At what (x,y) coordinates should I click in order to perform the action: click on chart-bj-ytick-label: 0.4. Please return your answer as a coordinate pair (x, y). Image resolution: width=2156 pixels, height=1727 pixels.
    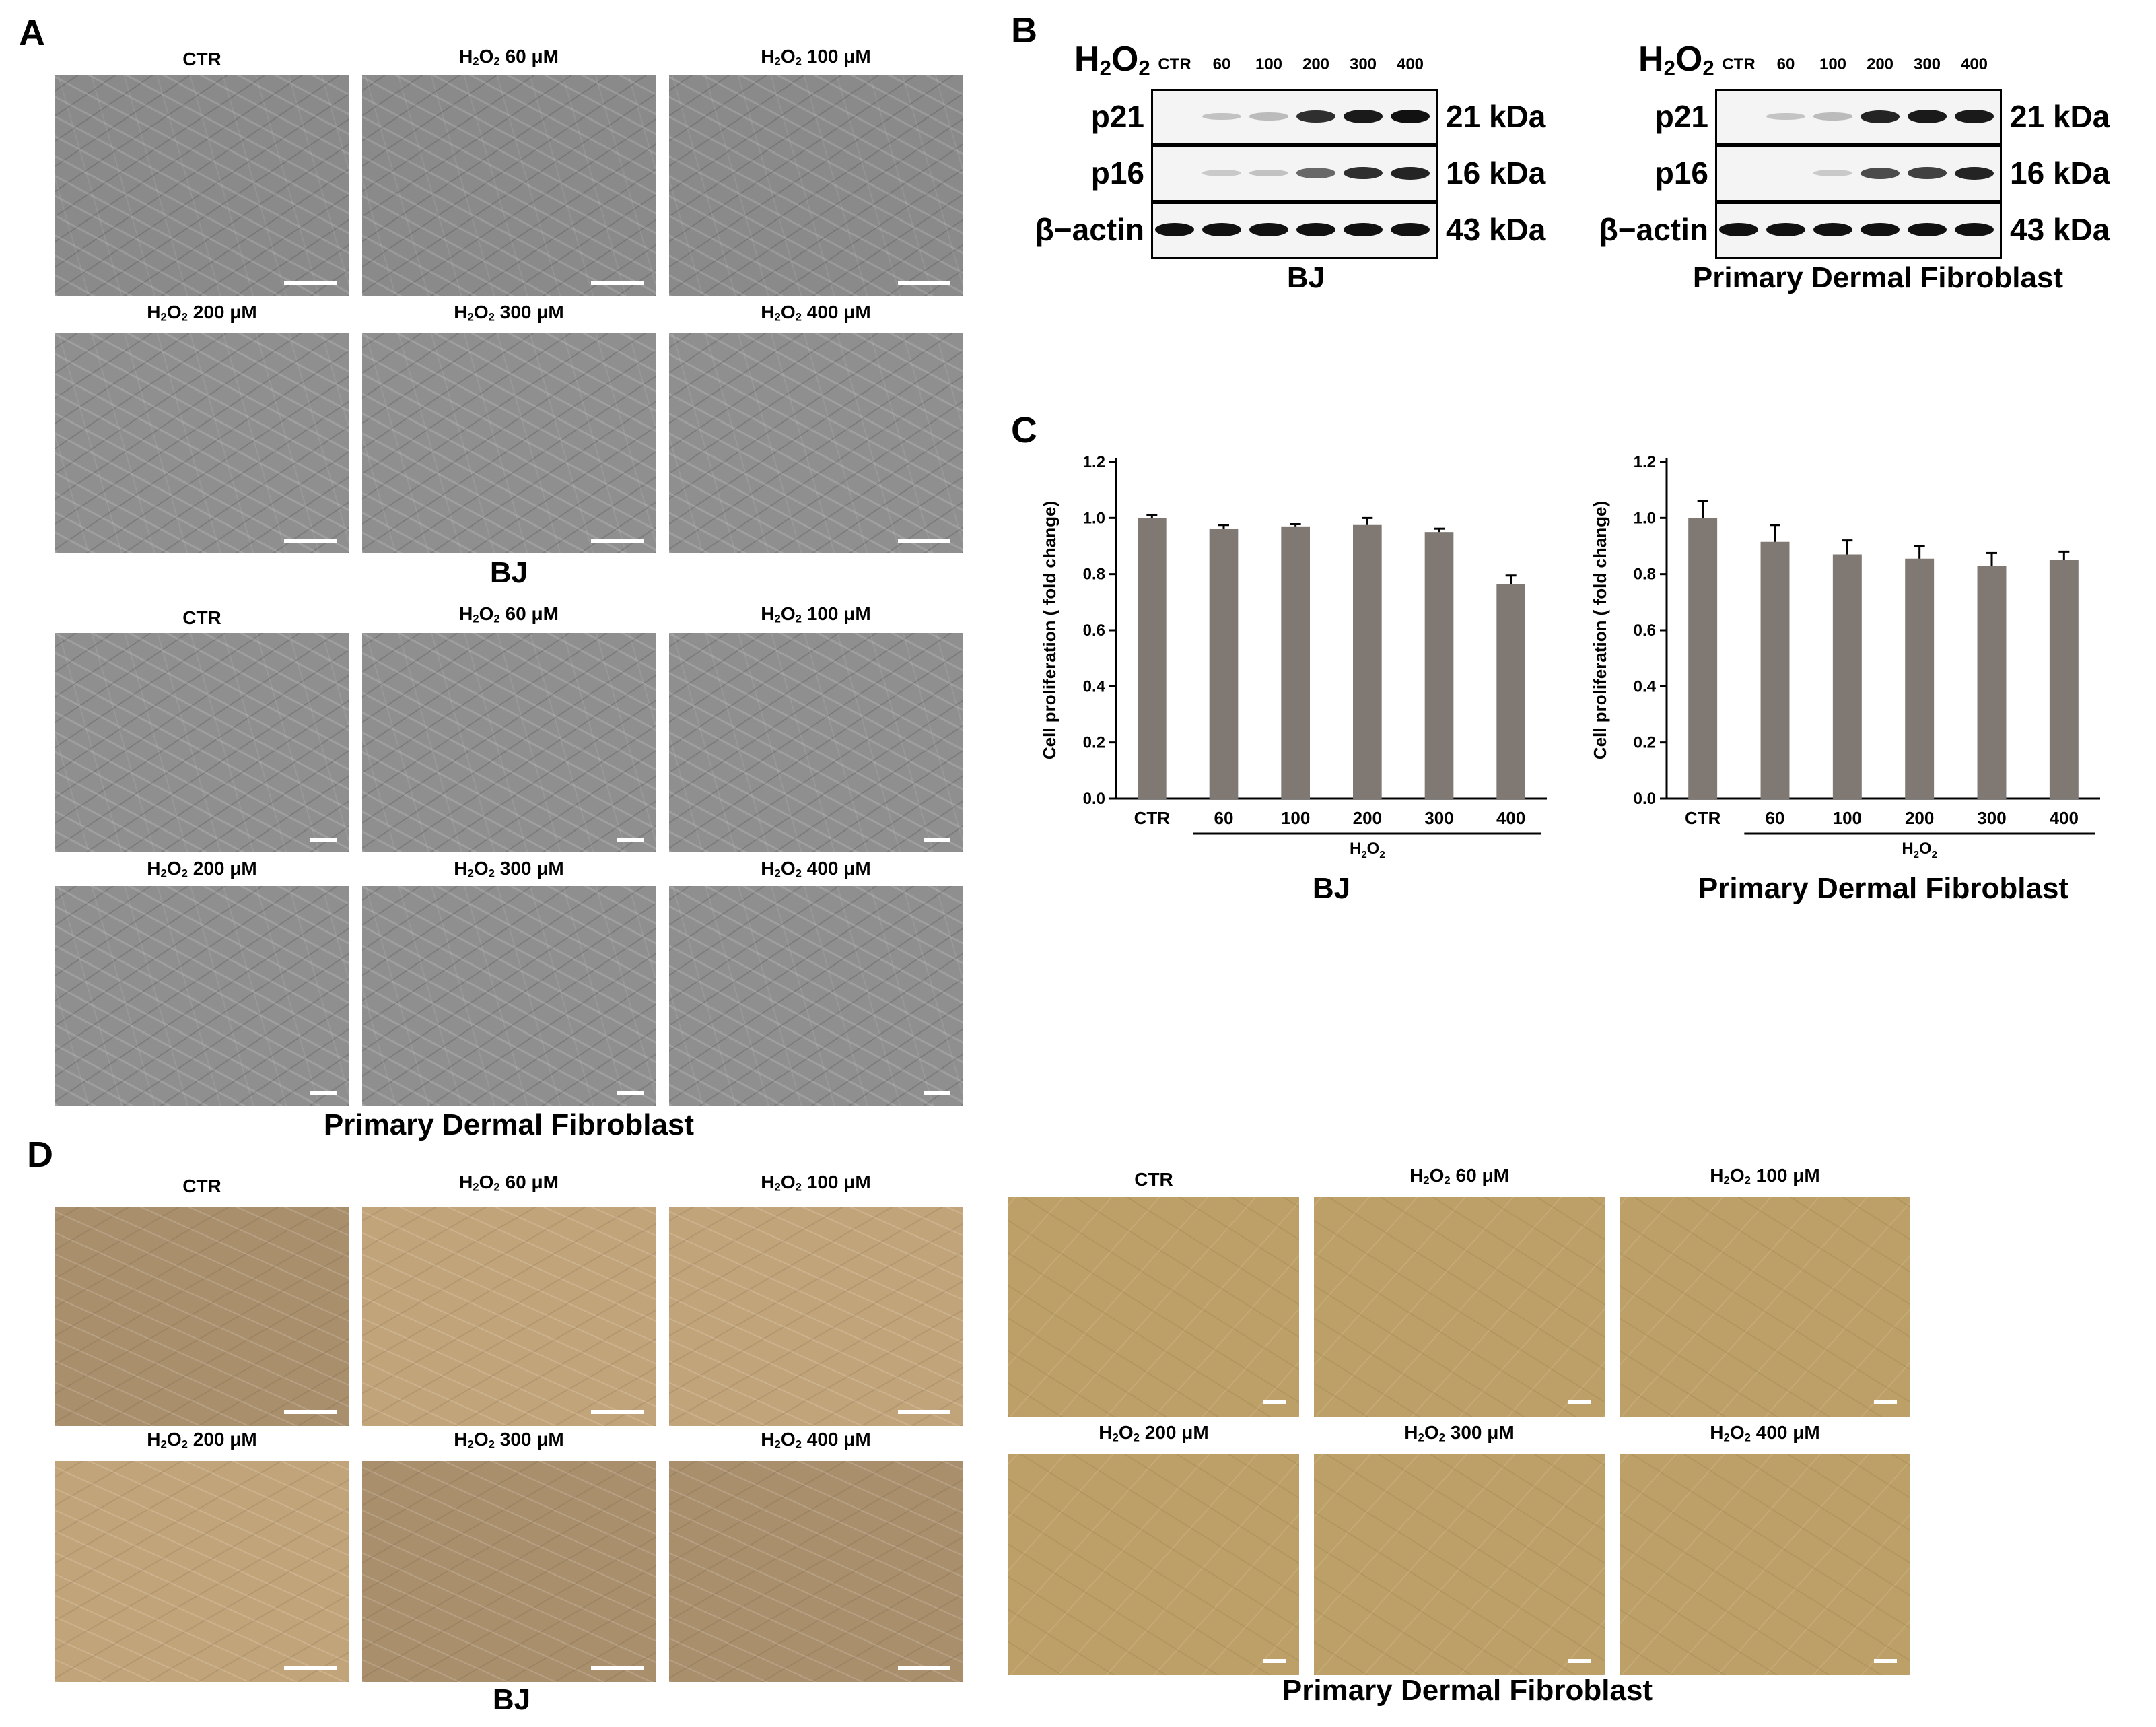
    Looking at the image, I should click on (1094, 686).